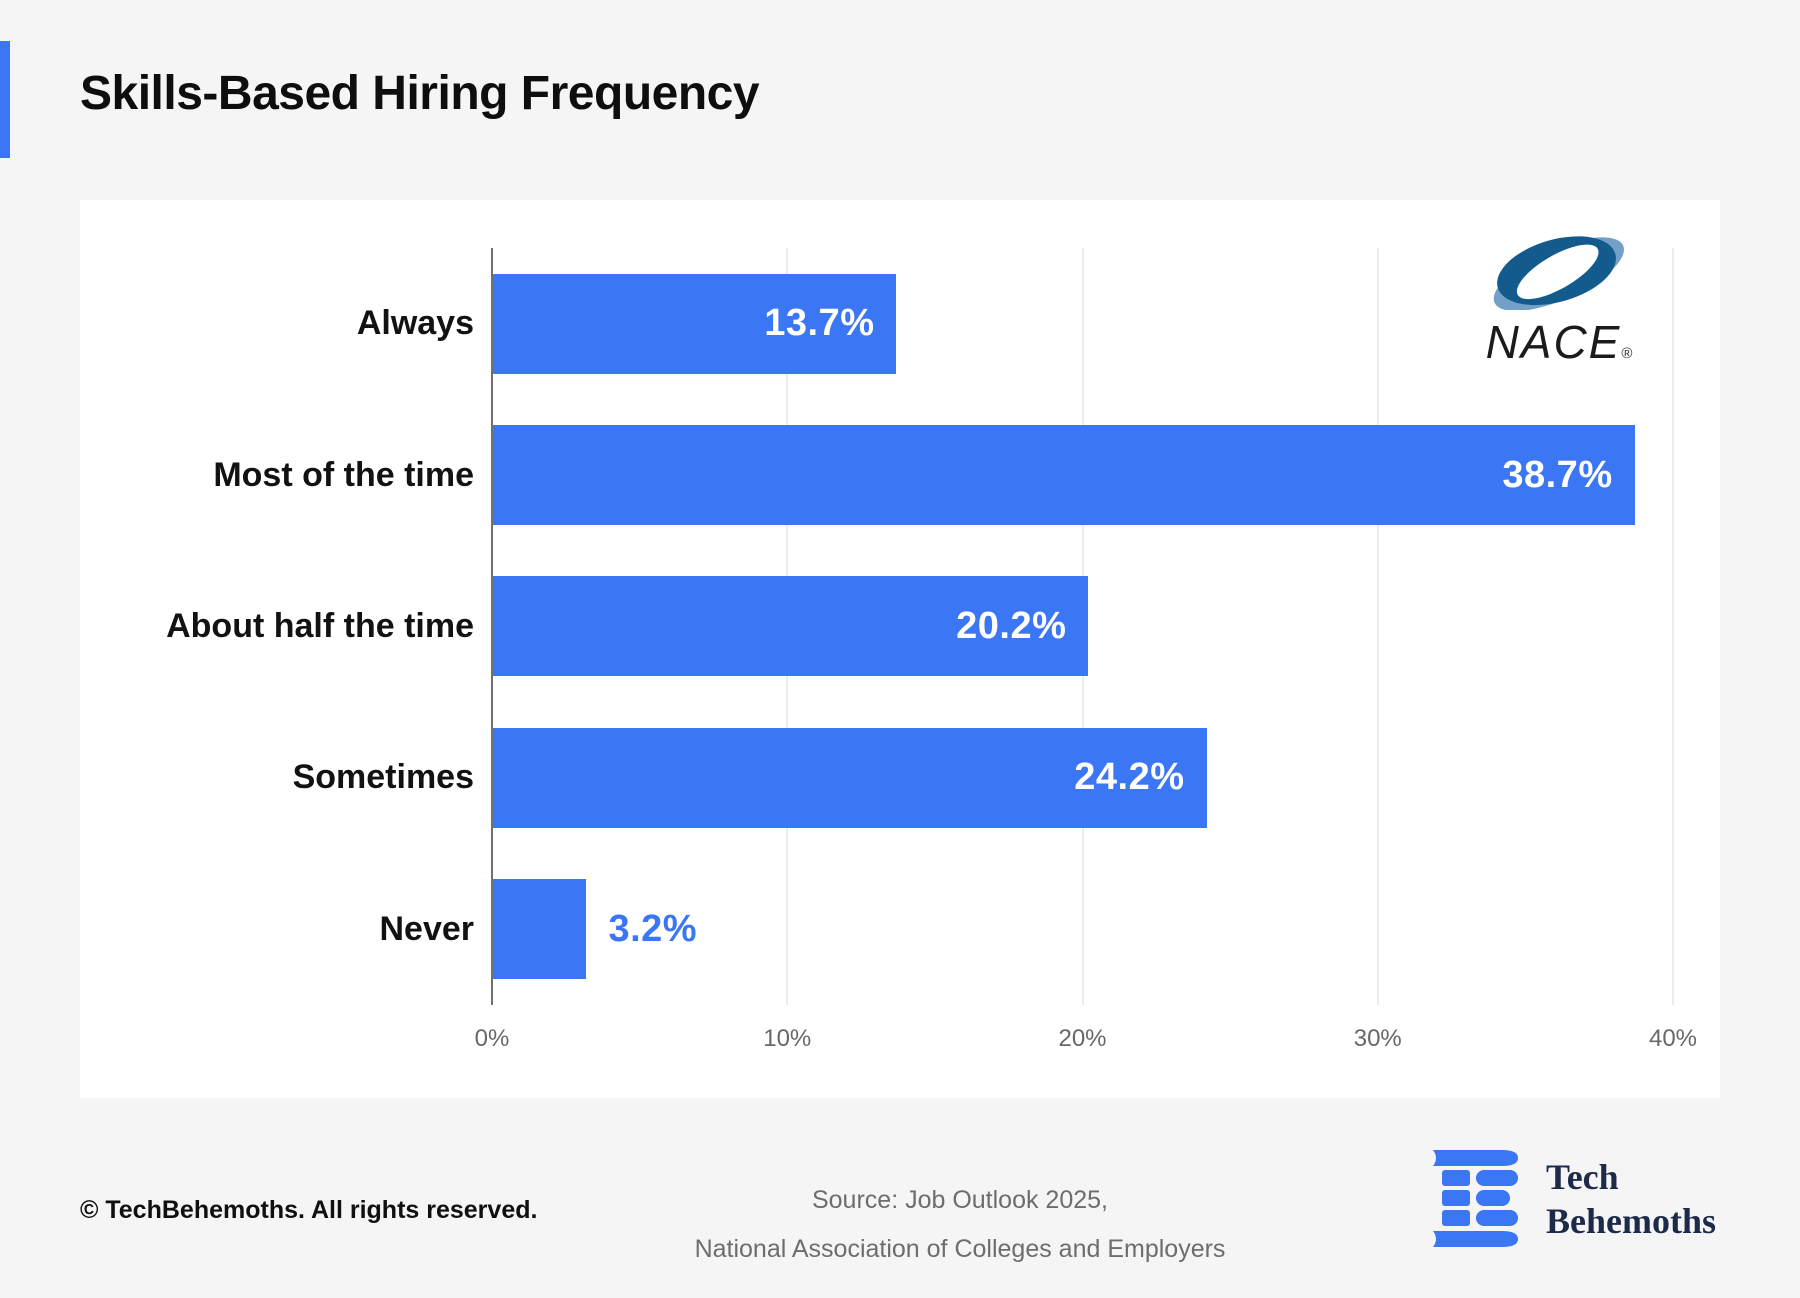  Describe the element at coordinates (492, 1038) in the screenshot. I see `x-axis-tick: 0%` at that location.